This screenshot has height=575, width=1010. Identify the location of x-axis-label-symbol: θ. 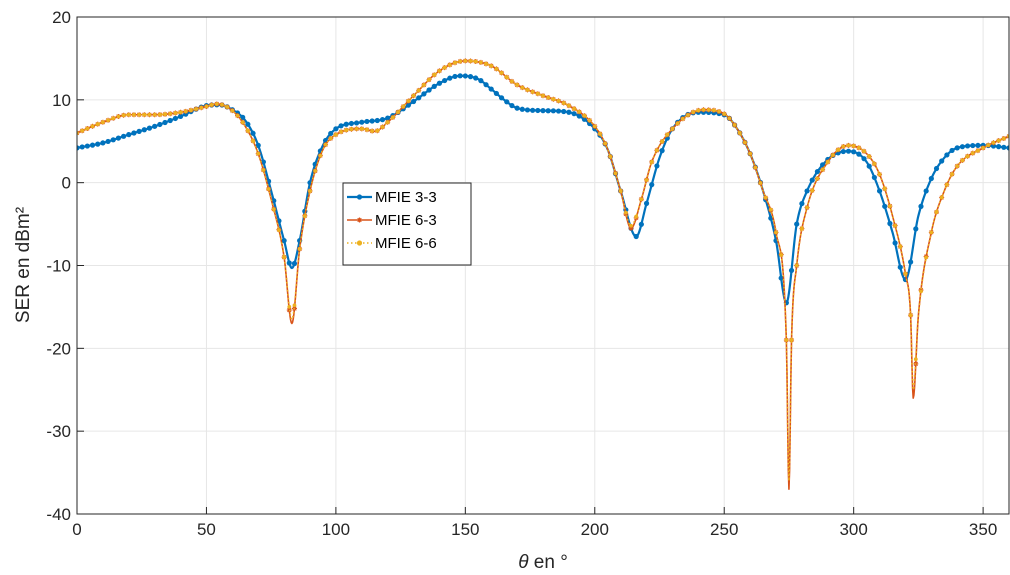
(523, 562).